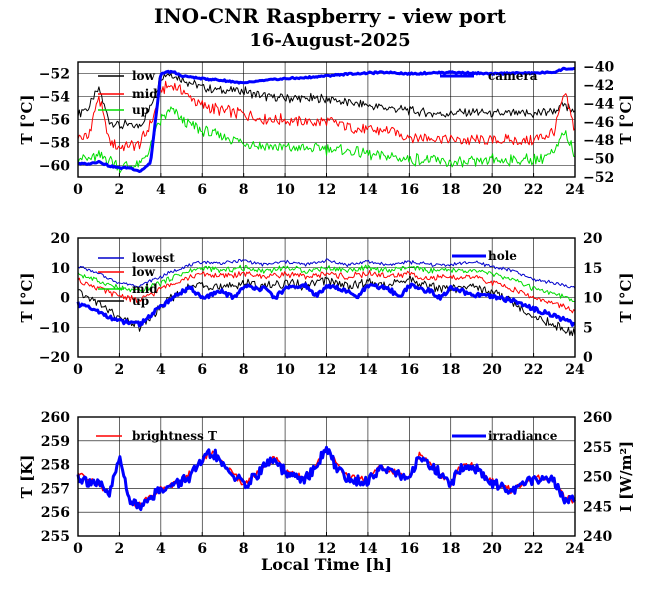 The height and width of the screenshot is (595, 660). What do you see at coordinates (144, 76) in the screenshot?
I see `panel1-legend-label-low: low` at bounding box center [144, 76].